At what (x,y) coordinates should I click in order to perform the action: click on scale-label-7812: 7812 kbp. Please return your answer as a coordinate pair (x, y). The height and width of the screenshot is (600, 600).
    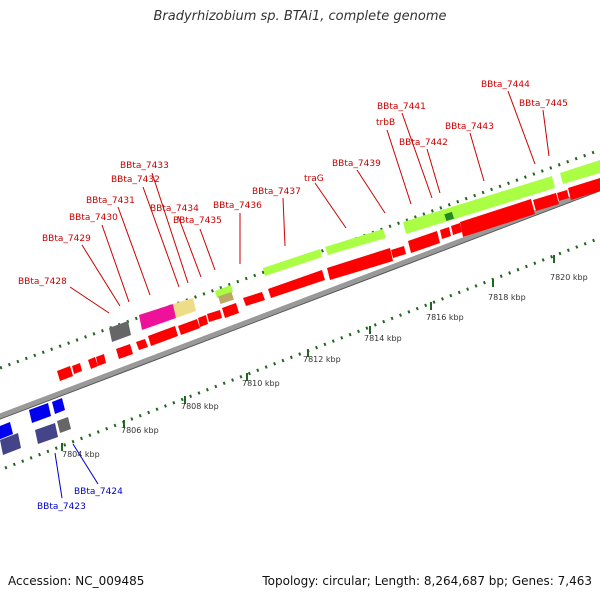
    Looking at the image, I should click on (322, 359).